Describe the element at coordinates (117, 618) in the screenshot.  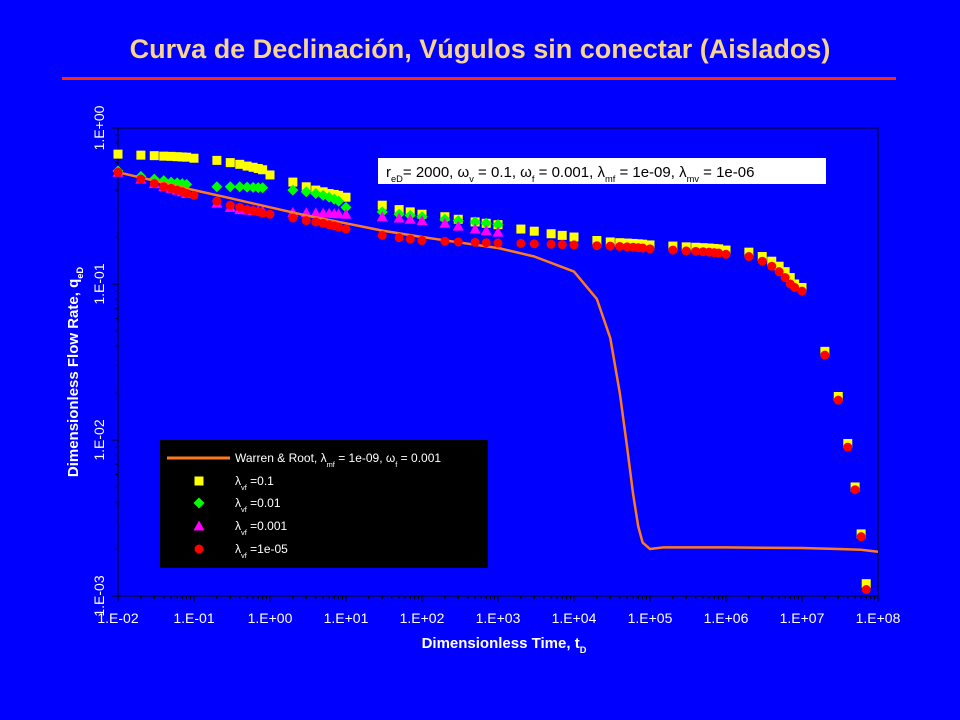
I see `x-tick-label: 1.E-02` at that location.